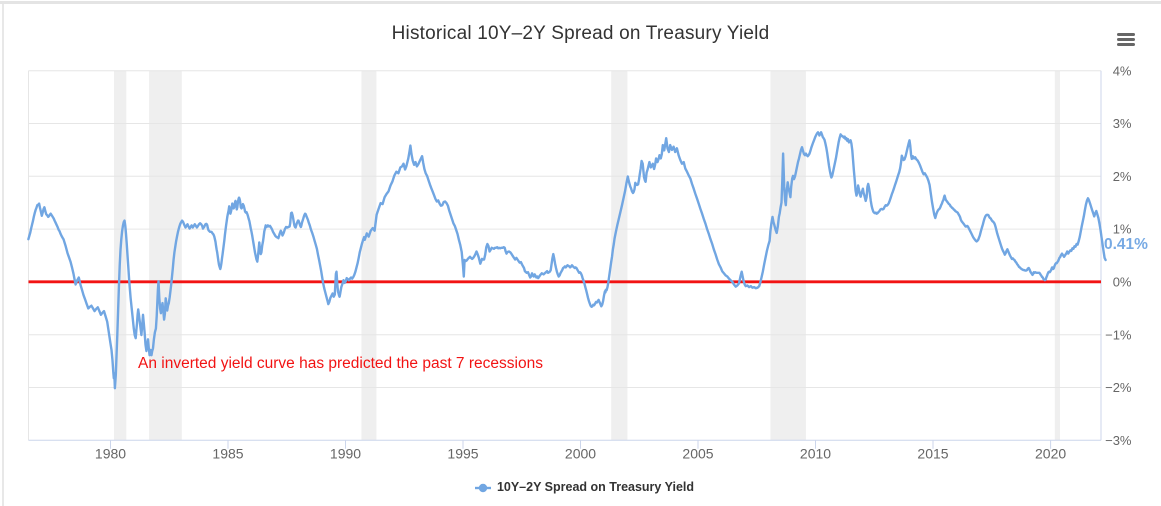 Image resolution: width=1161 pixels, height=506 pixels. What do you see at coordinates (1122, 123) in the screenshot?
I see `svg-text: 3%` at bounding box center [1122, 123].